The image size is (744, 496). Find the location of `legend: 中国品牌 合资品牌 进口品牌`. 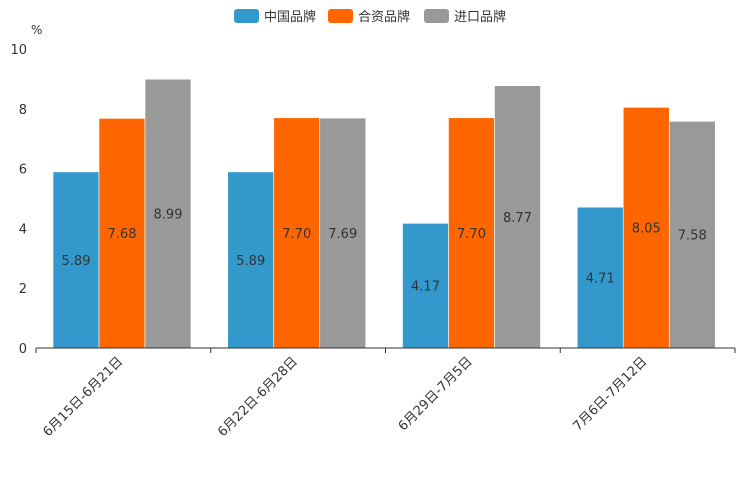

legend: 中国品牌 合资品牌 进口品牌 is located at coordinates (370, 17).